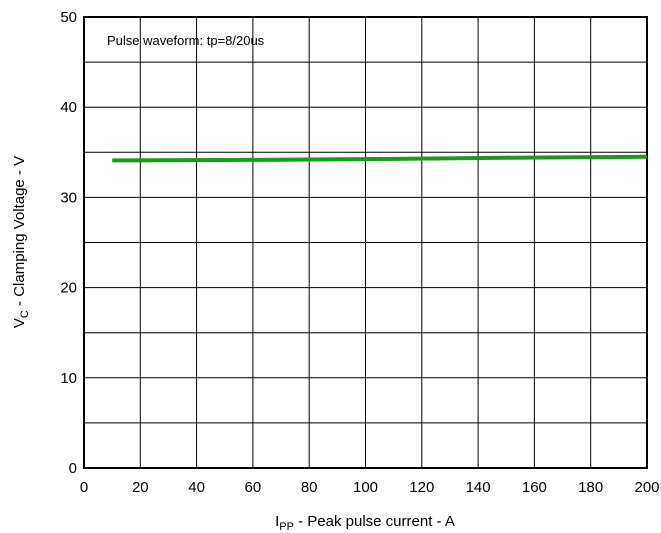 Image resolution: width=661 pixels, height=533 pixels. I want to click on x-tick-label: 120, so click(421, 487).